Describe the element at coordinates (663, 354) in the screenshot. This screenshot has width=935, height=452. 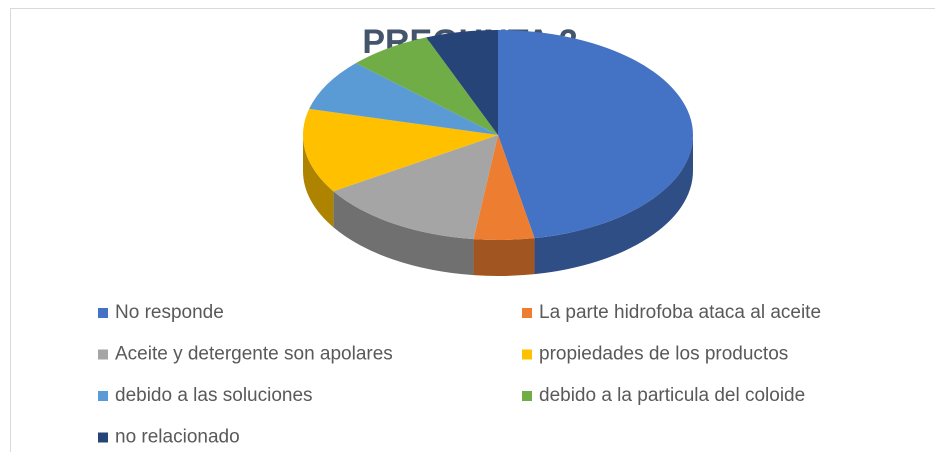
I see `legend-label: propiedades de los productos` at that location.